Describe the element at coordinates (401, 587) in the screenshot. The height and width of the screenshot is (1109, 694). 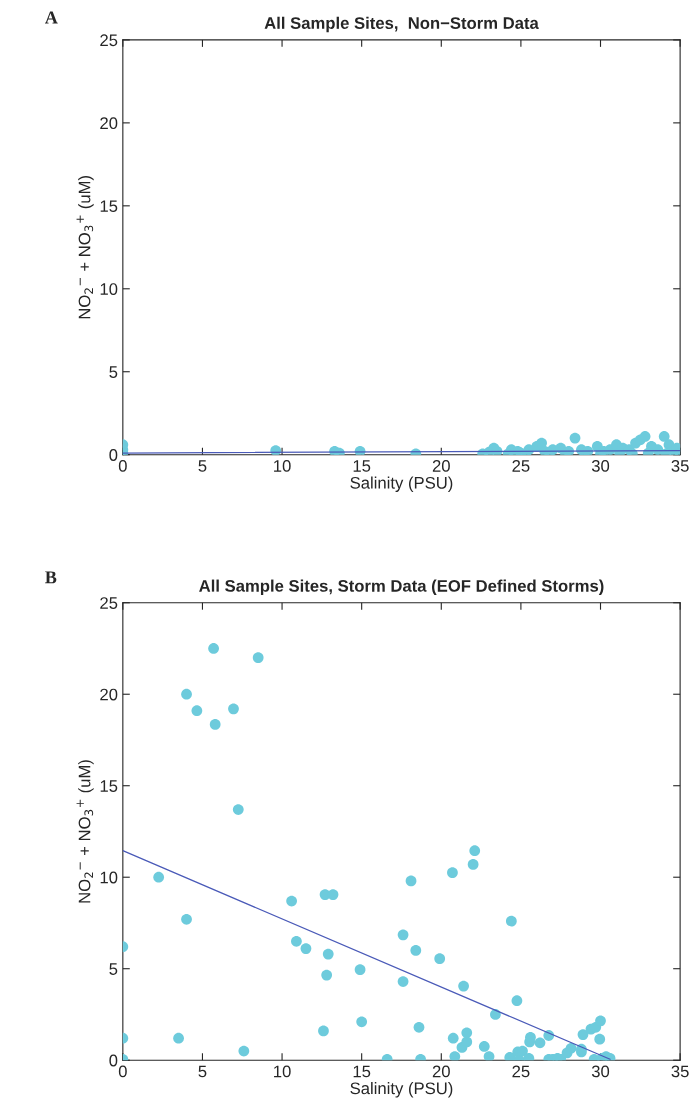
I see `chart-title: All Sample Sites, Storm Data (EOF Defined Storms)` at that location.